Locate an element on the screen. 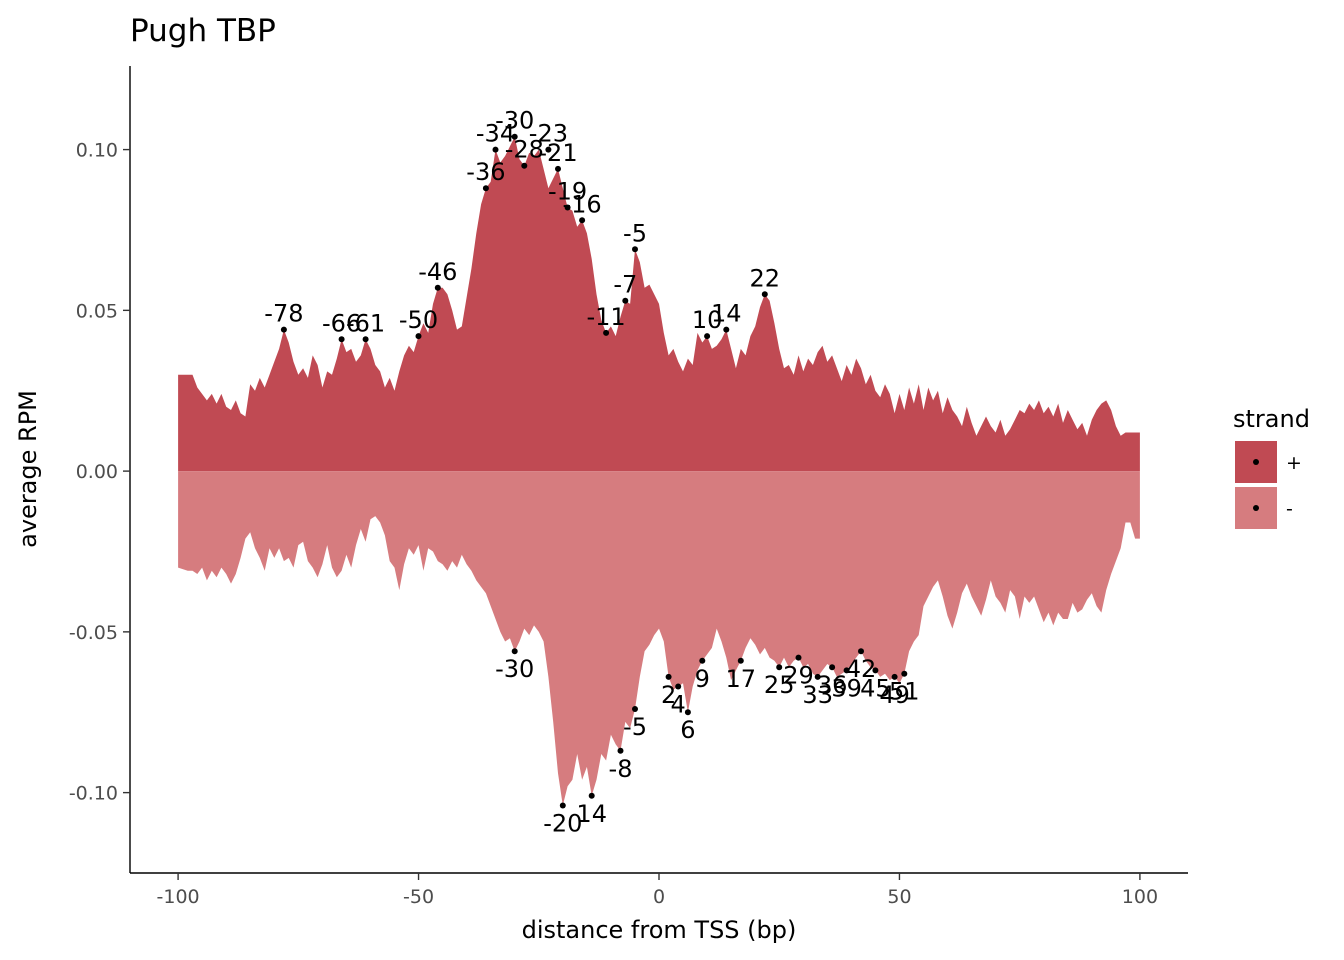 This screenshot has width=1344, height=960. x-ticks: -100 -50 0 50 100 is located at coordinates (657, 890).